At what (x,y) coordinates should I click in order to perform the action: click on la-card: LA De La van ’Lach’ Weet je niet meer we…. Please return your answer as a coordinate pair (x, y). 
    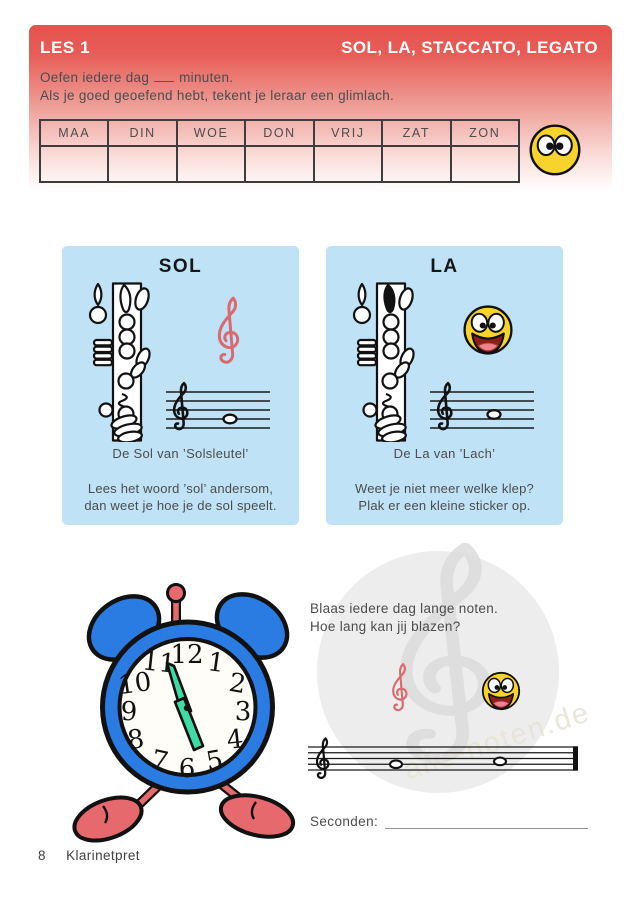
    Looking at the image, I should click on (444, 385).